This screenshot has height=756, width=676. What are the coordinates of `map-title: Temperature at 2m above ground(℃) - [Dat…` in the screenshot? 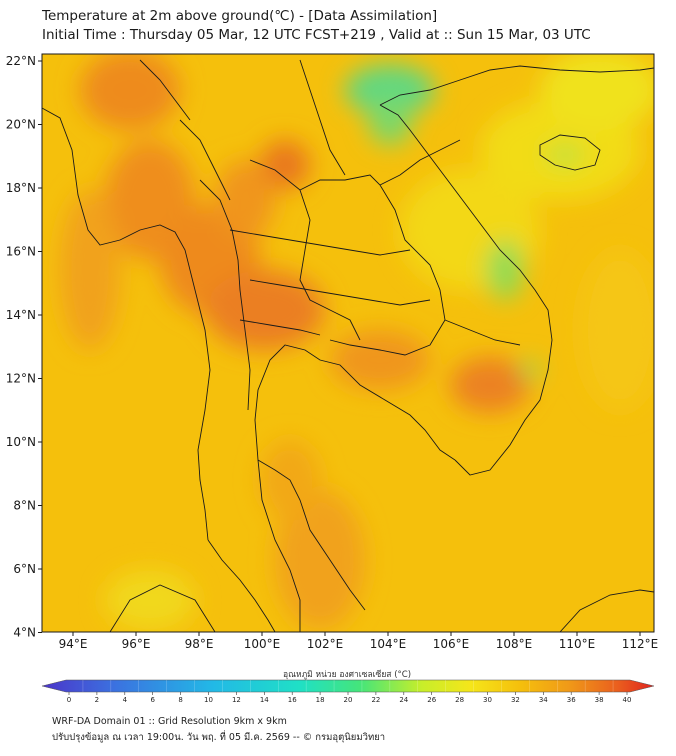 It's located at (240, 16).